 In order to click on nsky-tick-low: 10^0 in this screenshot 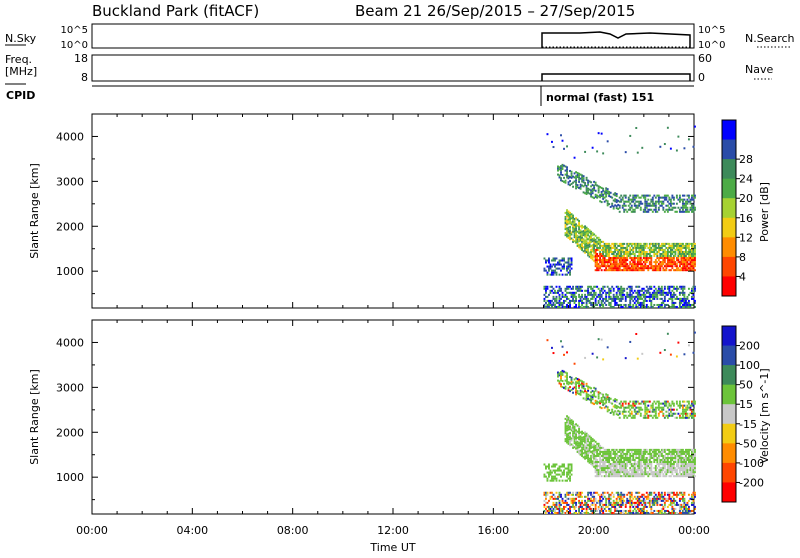, I will do `click(74, 45)`.